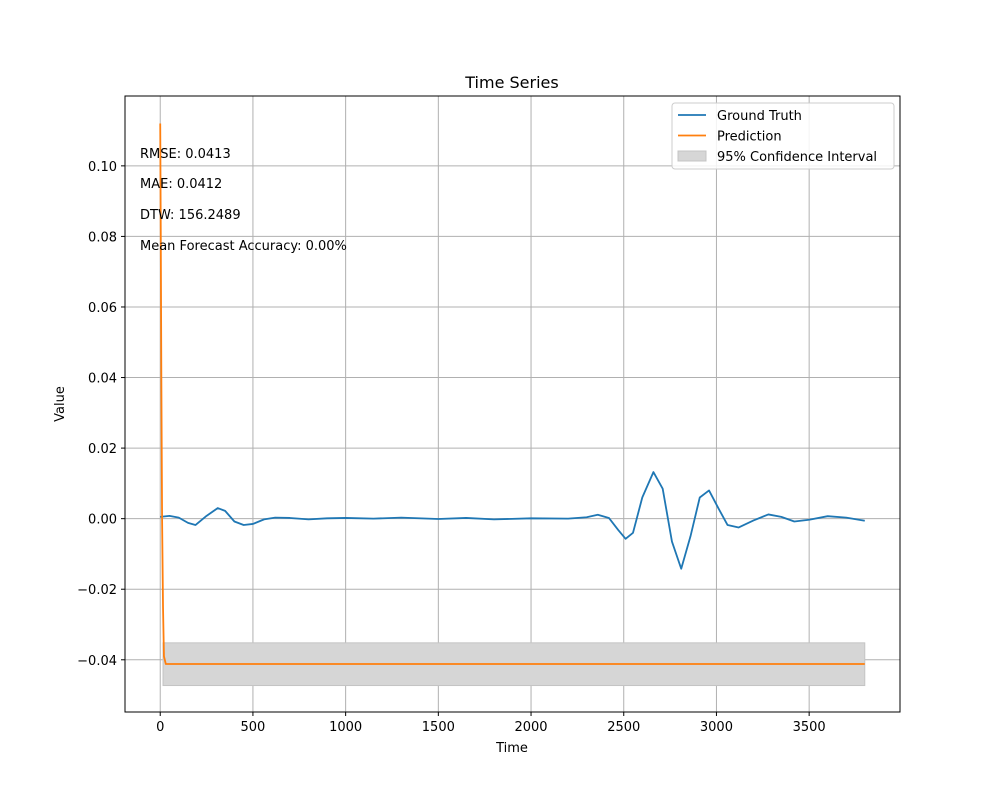  I want to click on legend-label: Ground Truth, so click(759, 116).